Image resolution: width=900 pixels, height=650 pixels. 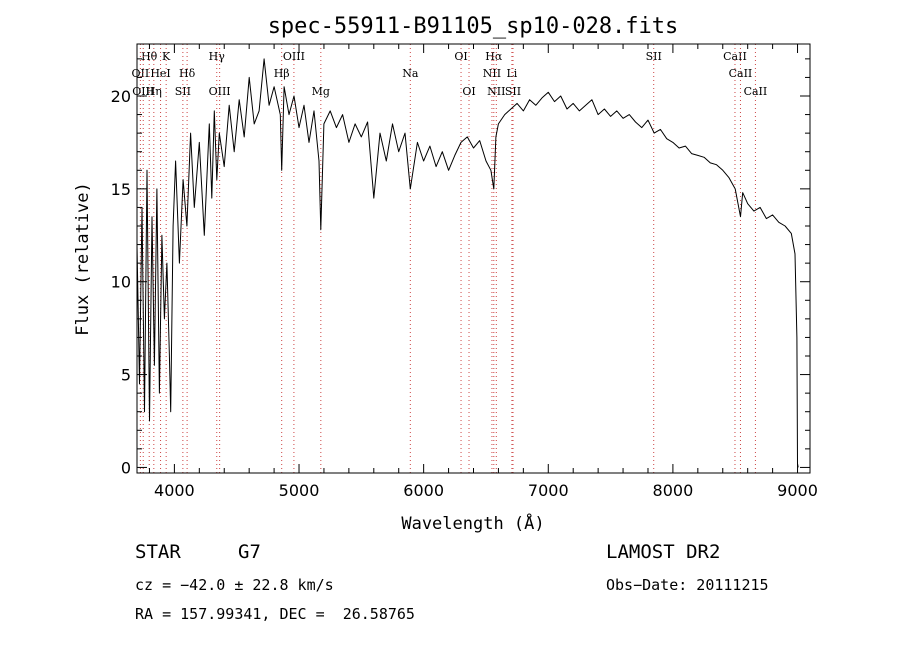 What do you see at coordinates (423, 490) in the screenshot?
I see `x-tick-label-2: 6000` at bounding box center [423, 490].